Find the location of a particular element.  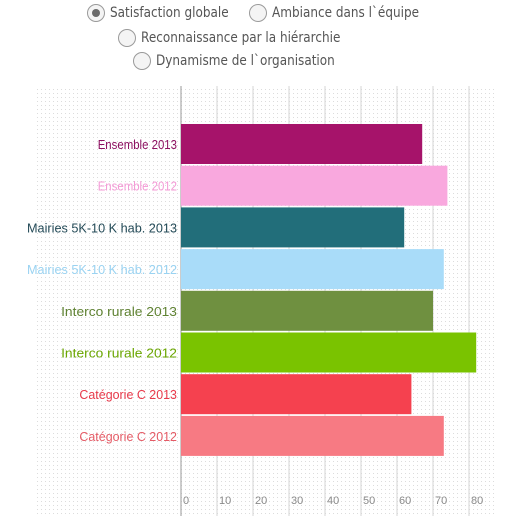

radio-ambiance-equipe: Ambiance dans l`équipe is located at coordinates (346, 13).